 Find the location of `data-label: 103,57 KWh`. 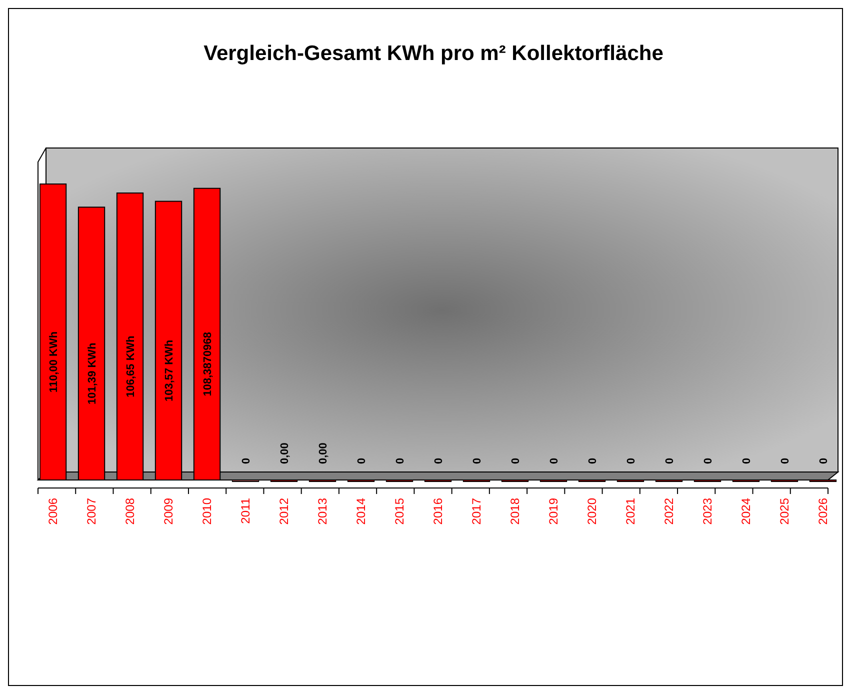

data-label: 103,57 KWh is located at coordinates (170, 371).